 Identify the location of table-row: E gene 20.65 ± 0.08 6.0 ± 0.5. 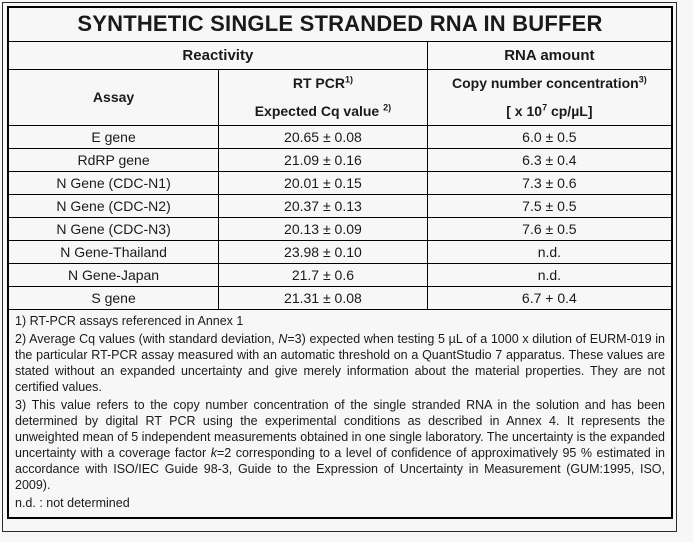
(340, 136).